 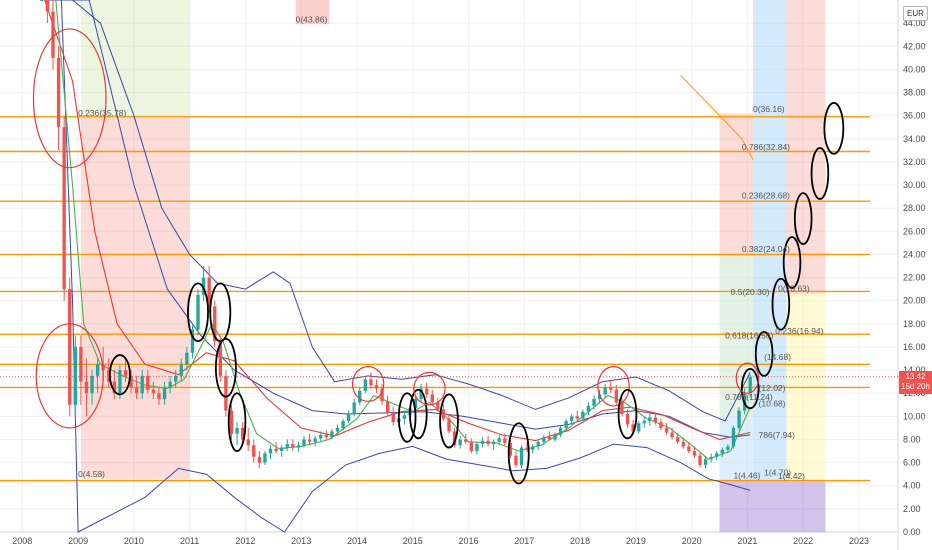 I want to click on currency-badge: EUR, so click(x=915, y=13).